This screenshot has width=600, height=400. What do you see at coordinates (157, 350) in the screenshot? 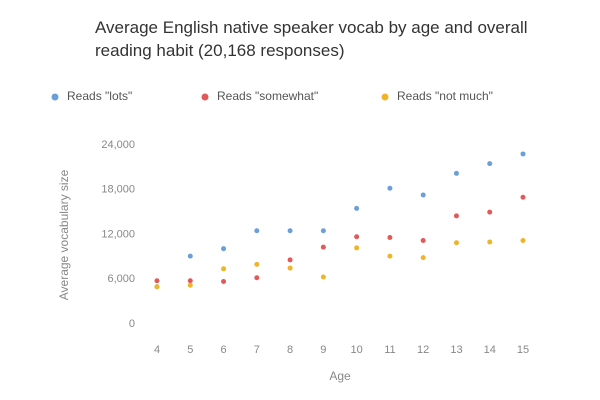
I see `x-tick-label: 4` at bounding box center [157, 350].